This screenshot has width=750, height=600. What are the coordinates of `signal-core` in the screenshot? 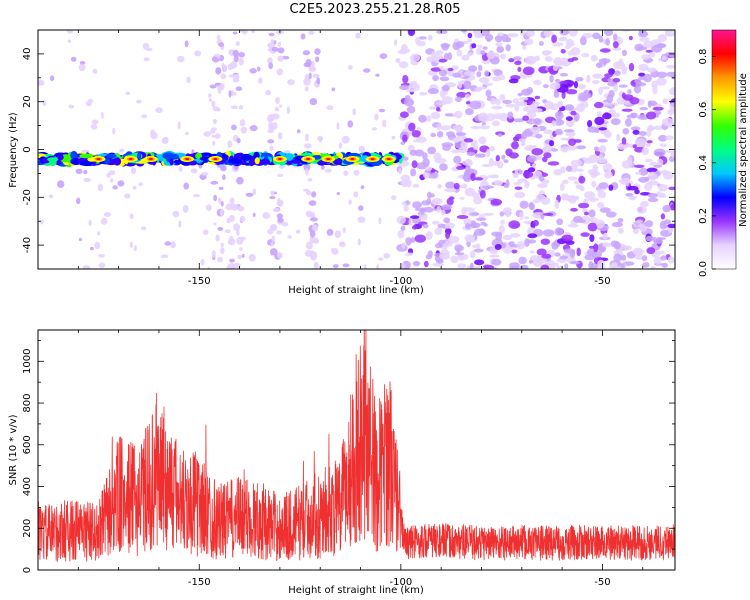 It's located at (98, 159).